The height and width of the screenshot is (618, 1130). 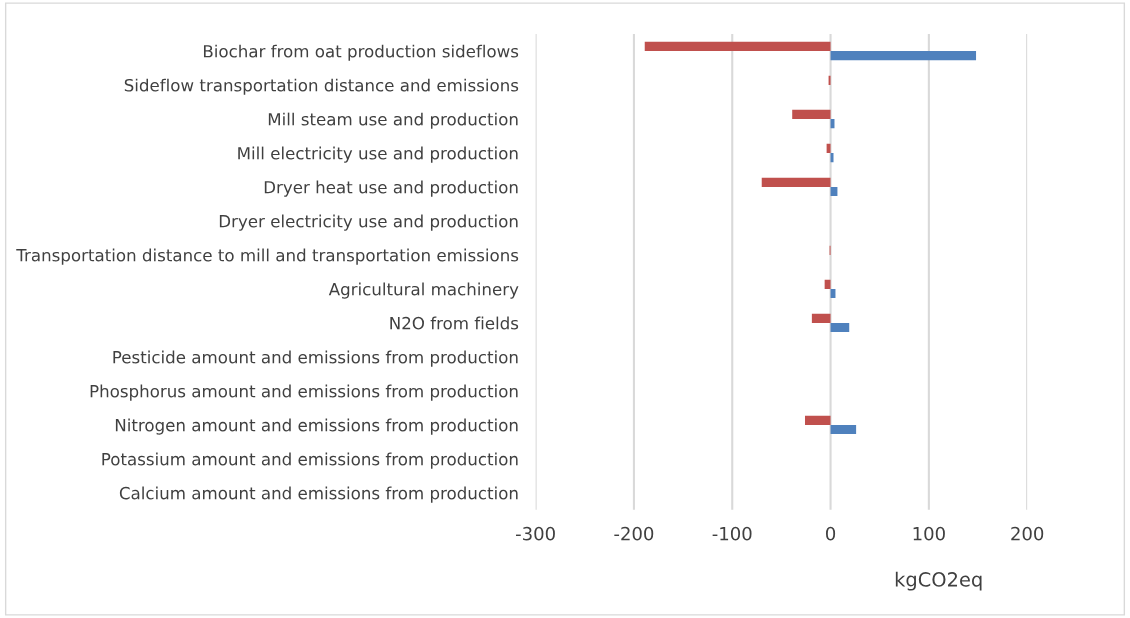 What do you see at coordinates (391, 188) in the screenshot?
I see `y-tick-label: Dryer heat use and production` at bounding box center [391, 188].